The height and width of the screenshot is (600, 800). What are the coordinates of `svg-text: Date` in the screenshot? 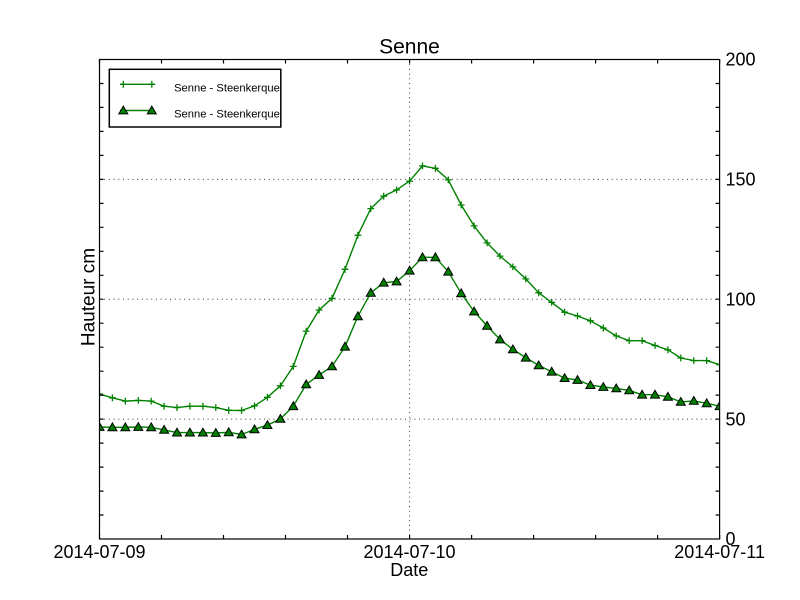 It's located at (409, 570).